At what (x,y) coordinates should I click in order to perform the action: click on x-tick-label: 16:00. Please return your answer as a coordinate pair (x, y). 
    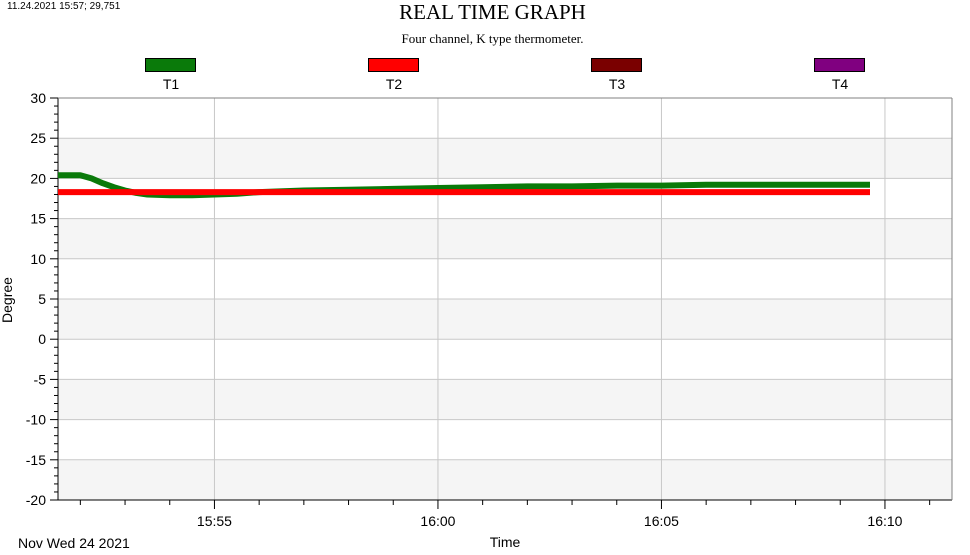
    Looking at the image, I should click on (437, 521).